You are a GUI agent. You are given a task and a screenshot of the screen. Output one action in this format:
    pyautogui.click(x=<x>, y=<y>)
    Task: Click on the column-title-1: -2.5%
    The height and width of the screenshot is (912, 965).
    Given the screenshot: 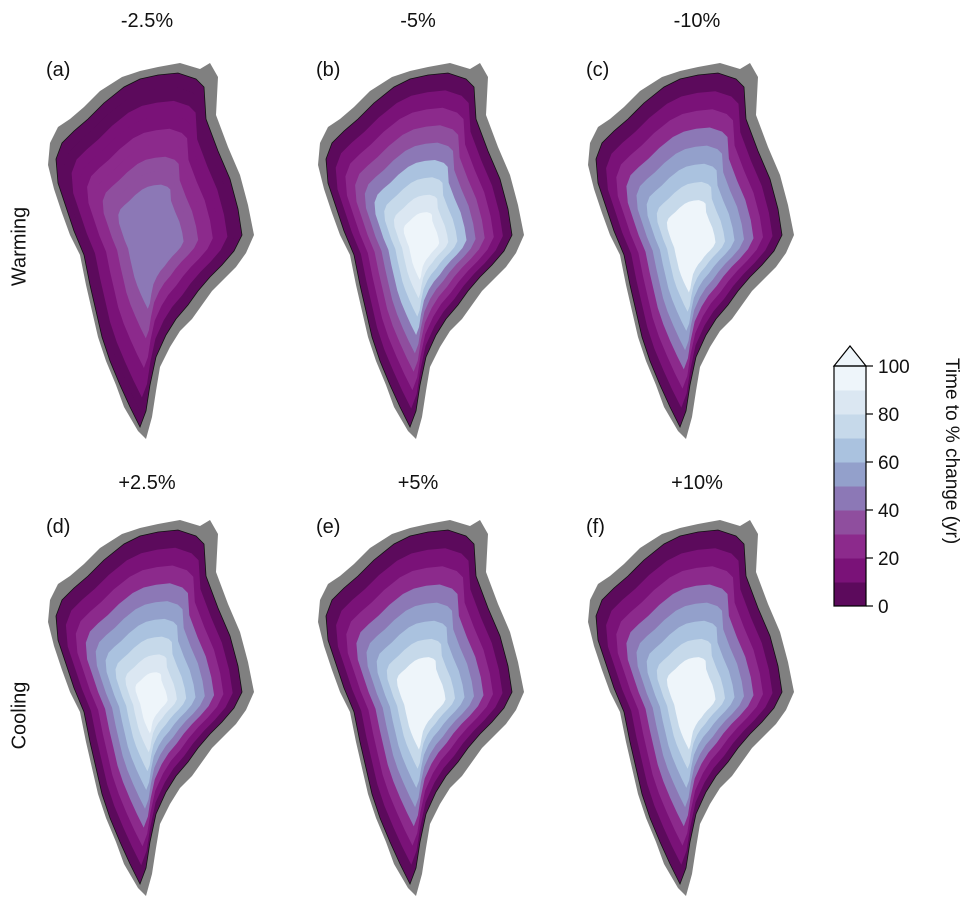 What is the action you would take?
    pyautogui.click(x=147, y=21)
    